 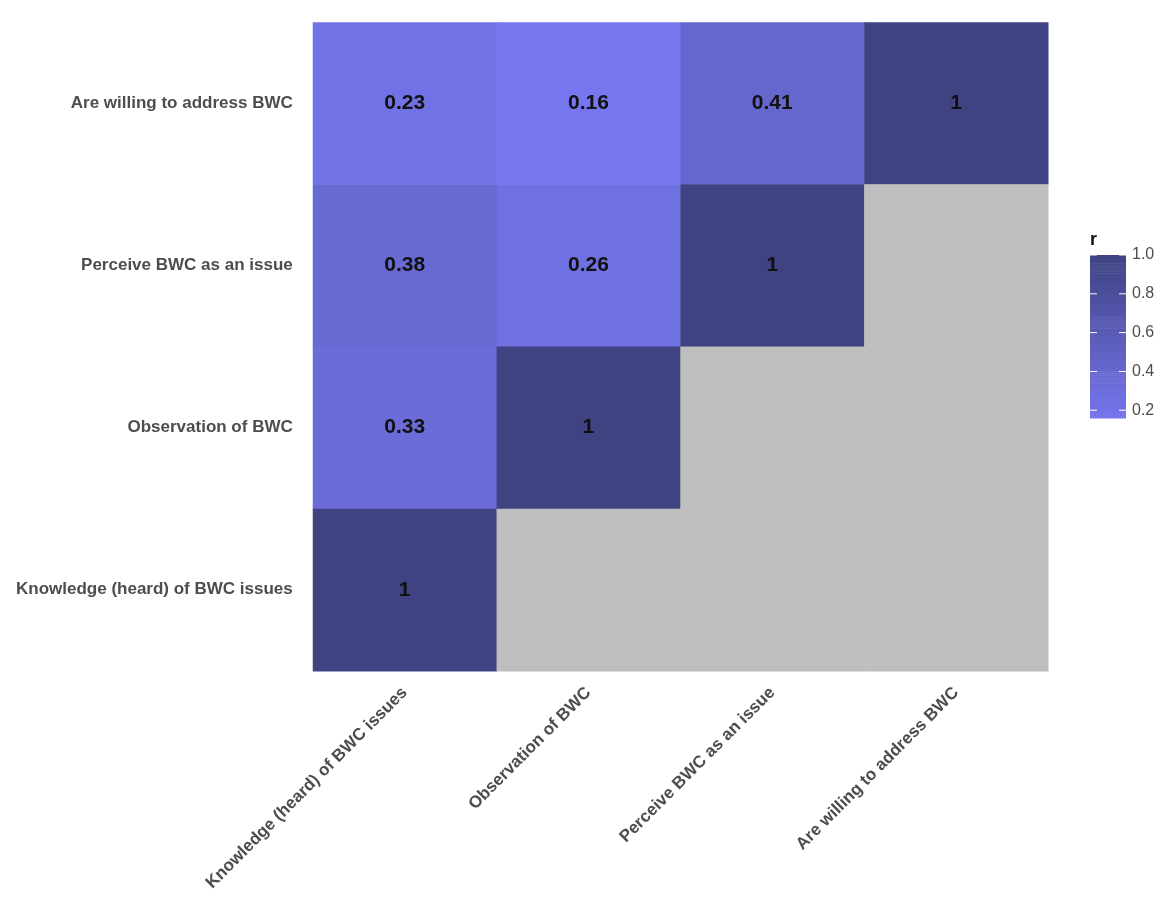 What do you see at coordinates (405, 426) in the screenshot?
I see `data-label: 0.33` at bounding box center [405, 426].